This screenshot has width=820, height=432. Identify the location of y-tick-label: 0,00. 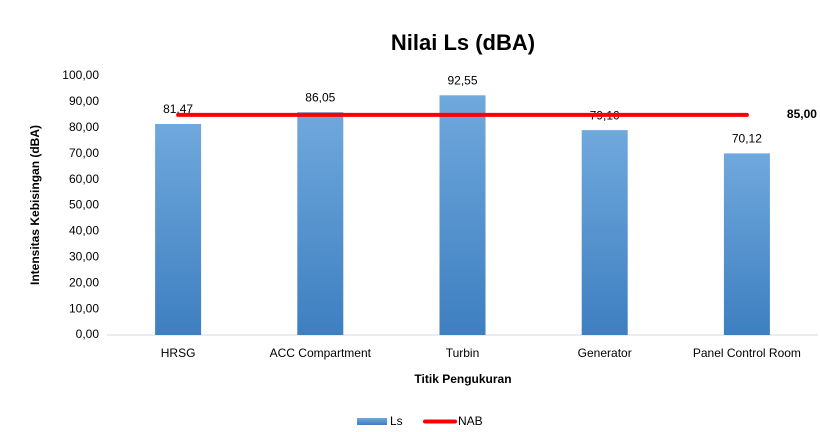
(88, 334).